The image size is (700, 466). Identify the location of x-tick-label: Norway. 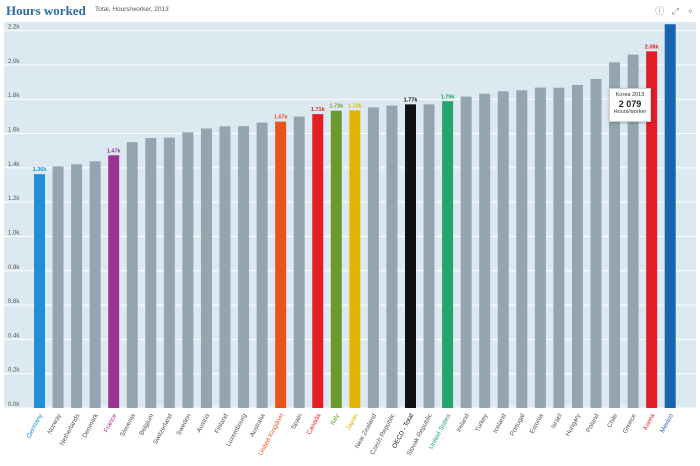
(54, 423).